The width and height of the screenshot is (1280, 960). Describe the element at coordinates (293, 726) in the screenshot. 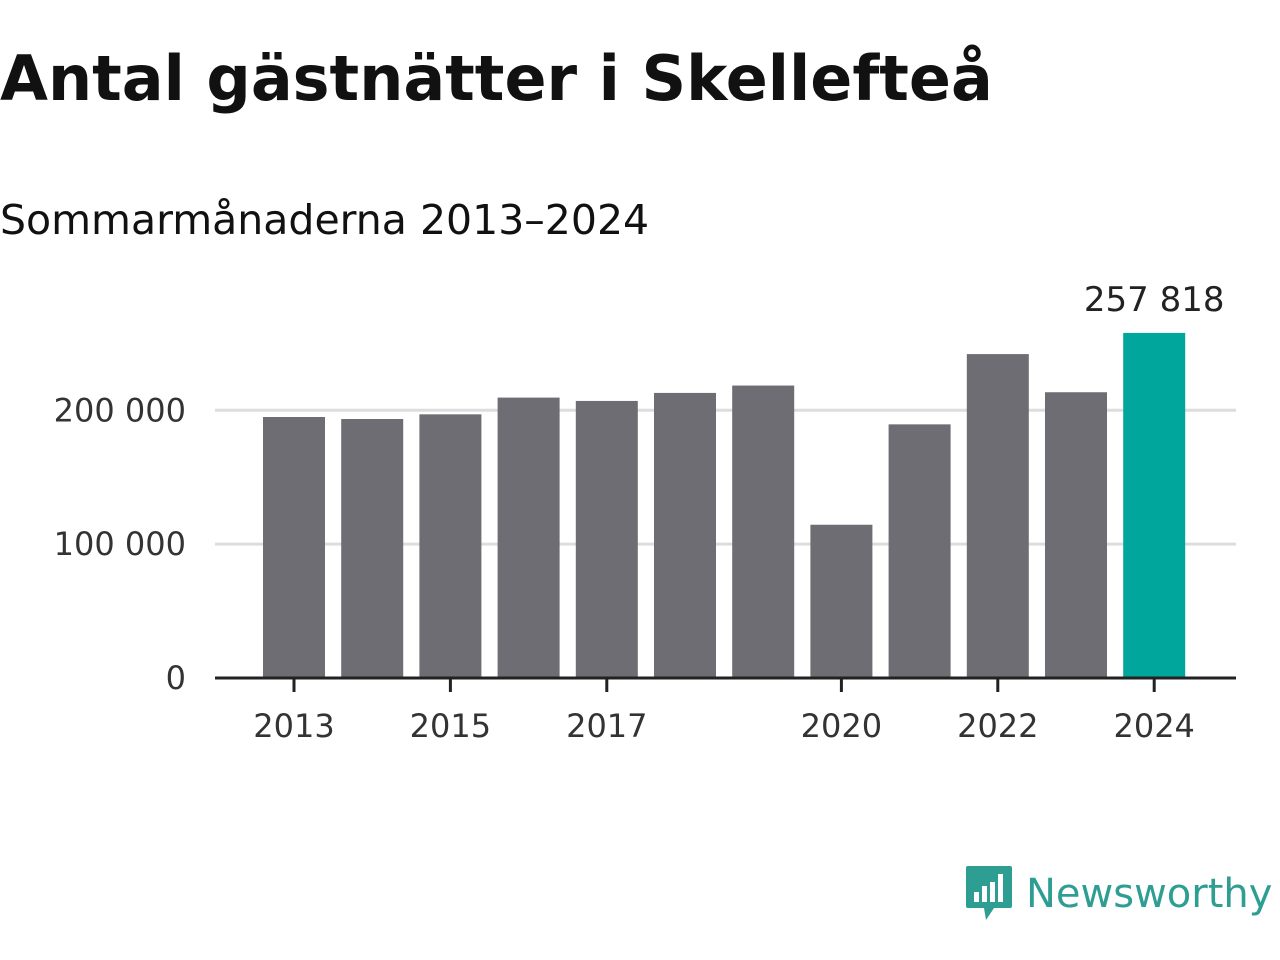

I see `x-tick-label: 2013` at that location.